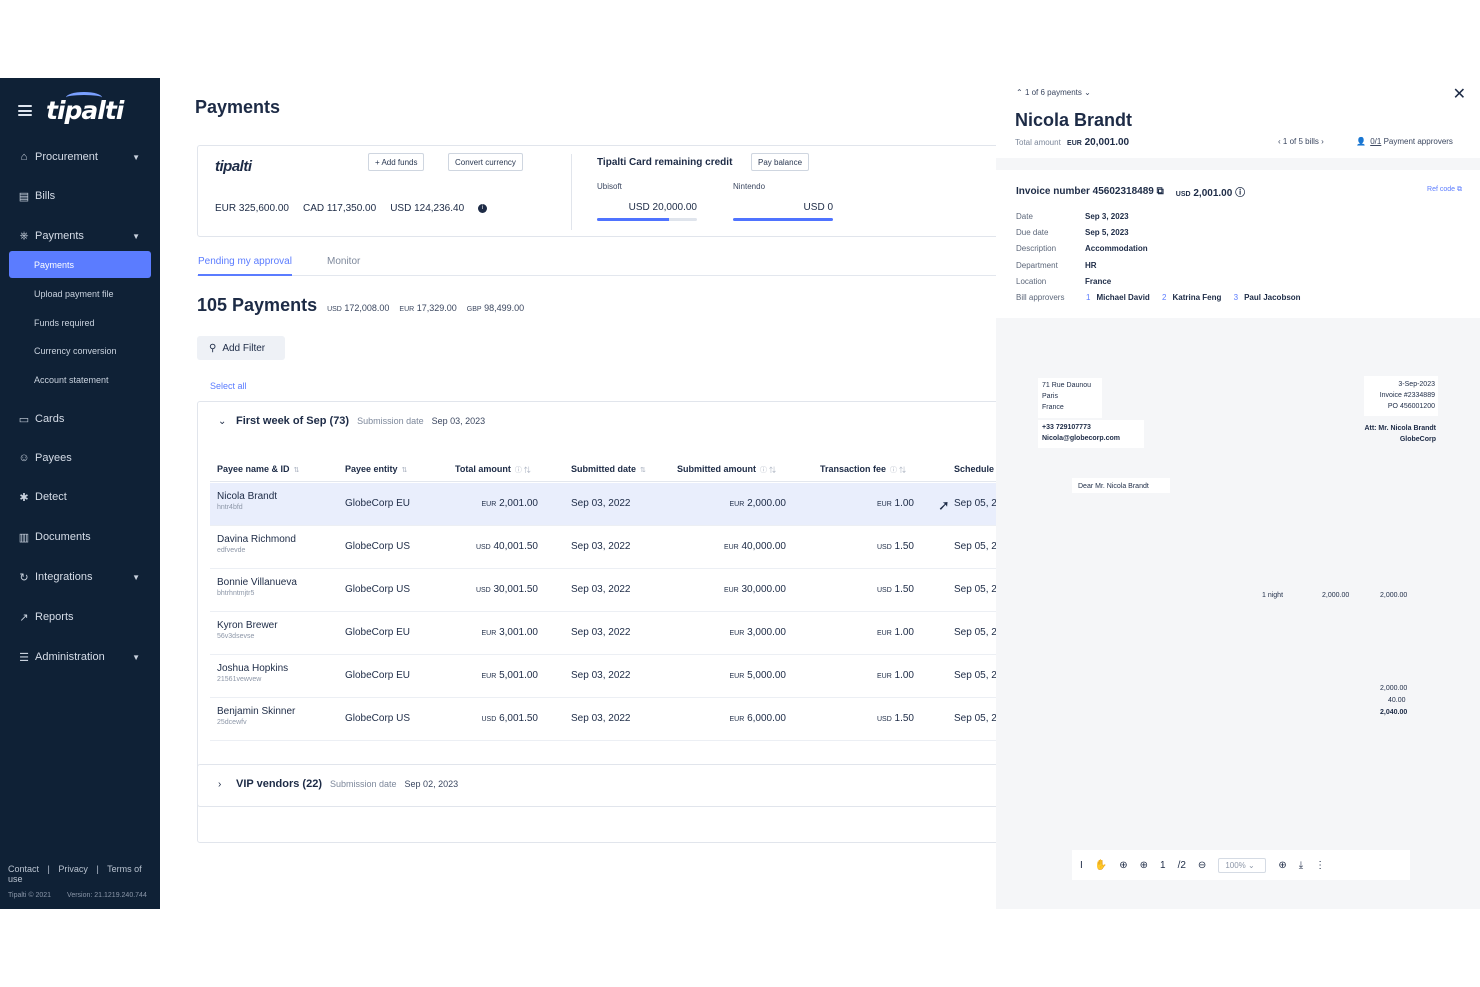  What do you see at coordinates (758, 675) in the screenshot?
I see `submitted-cell: EUR 5,000.00` at bounding box center [758, 675].